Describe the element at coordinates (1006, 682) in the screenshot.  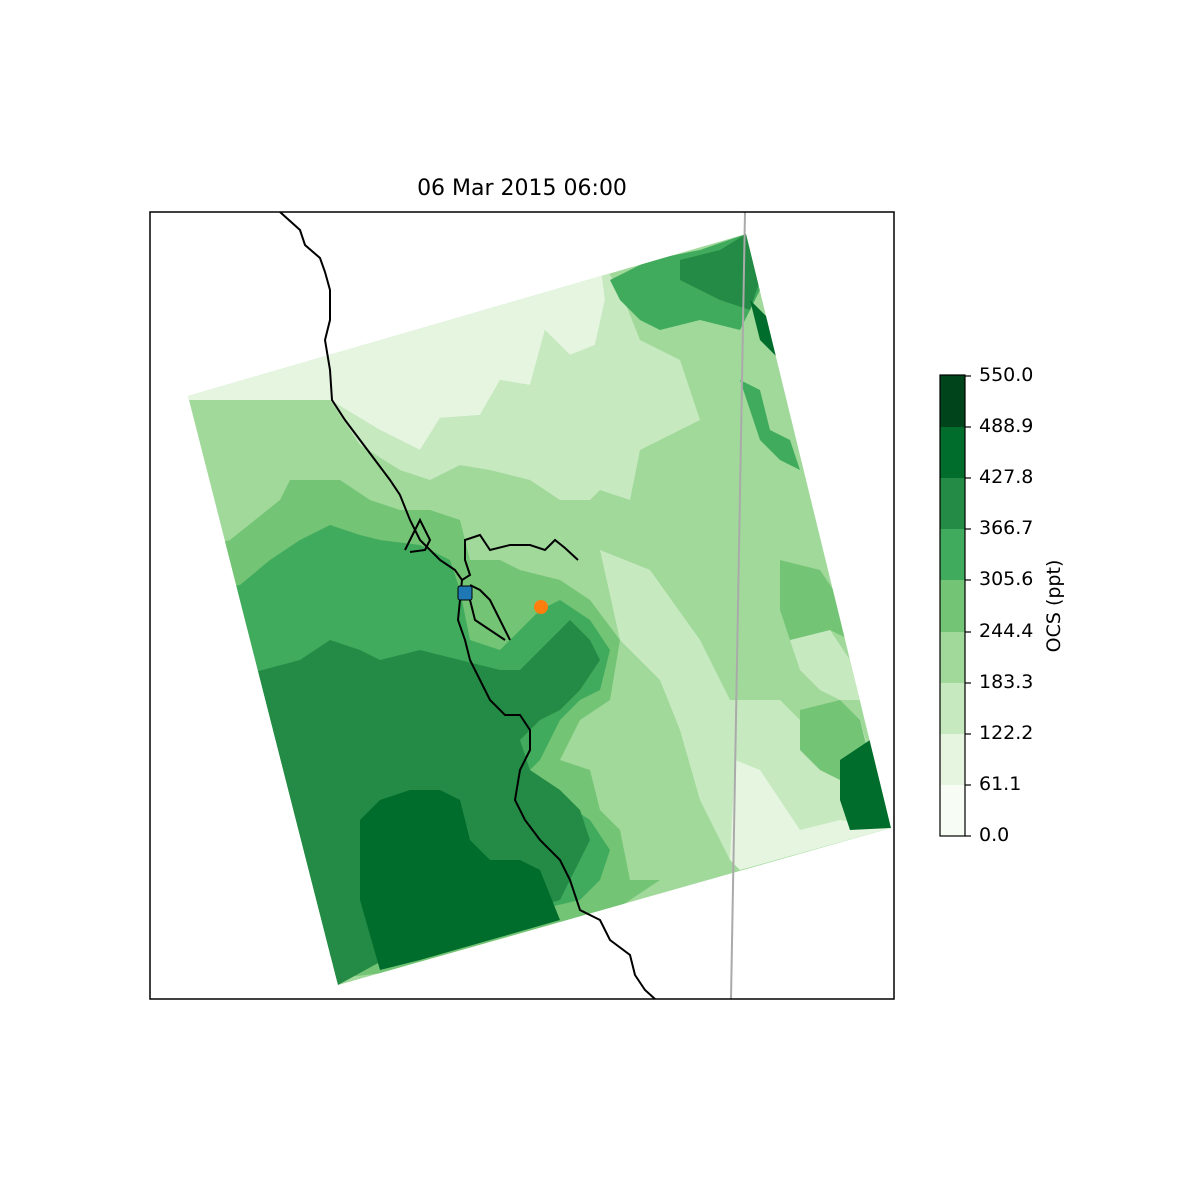
I see `colorbar-tick: 183.3` at that location.